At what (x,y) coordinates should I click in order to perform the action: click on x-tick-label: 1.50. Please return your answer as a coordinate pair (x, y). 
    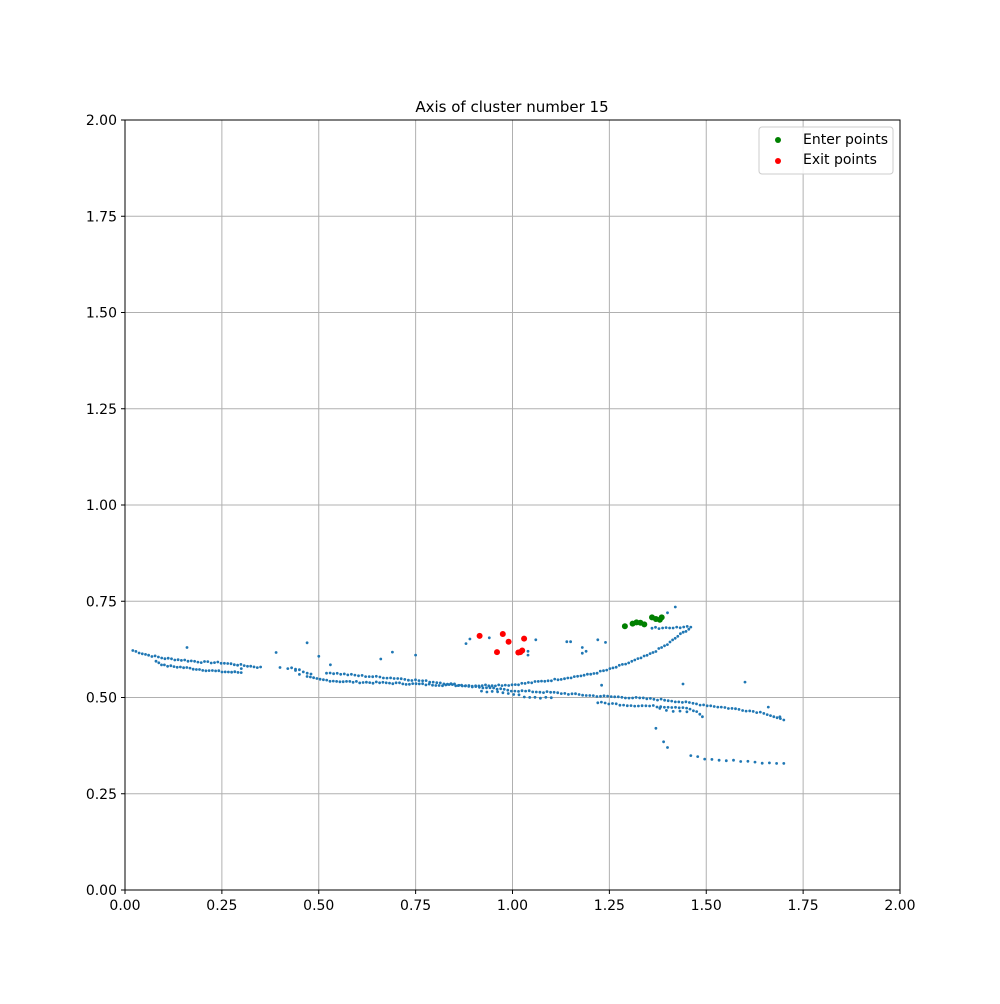
    Looking at the image, I should click on (706, 906).